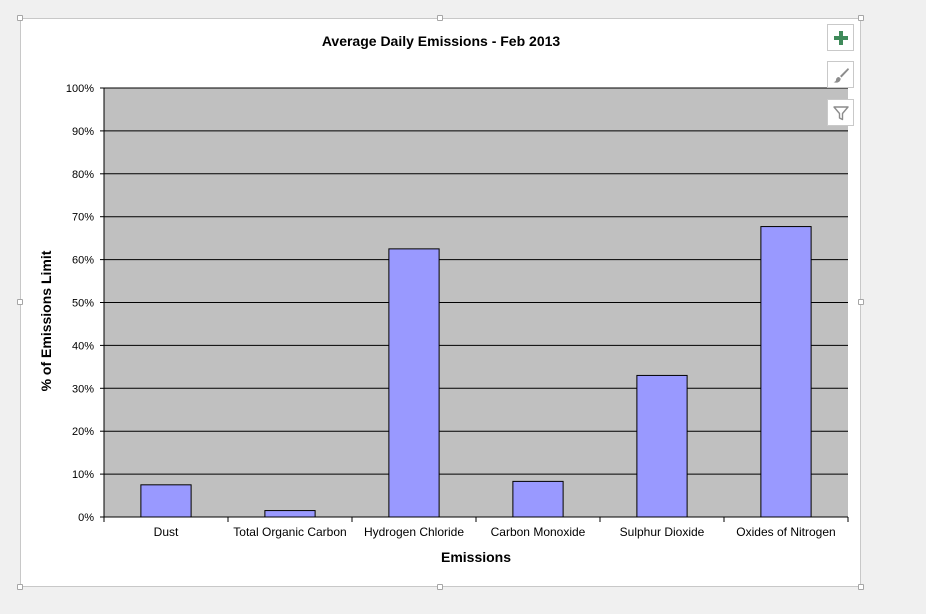 The width and height of the screenshot is (926, 614). What do you see at coordinates (83, 304) in the screenshot?
I see `y-tick-label: 50%` at bounding box center [83, 304].